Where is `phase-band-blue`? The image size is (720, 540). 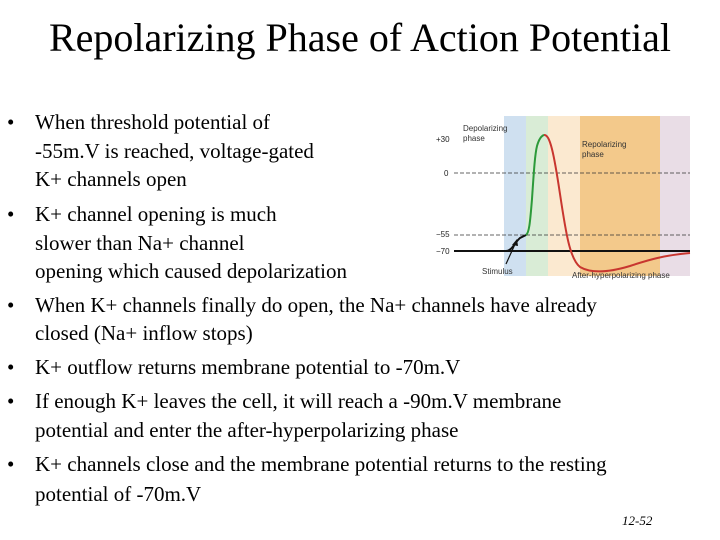
phase-band-blue is located at coordinates (515, 196).